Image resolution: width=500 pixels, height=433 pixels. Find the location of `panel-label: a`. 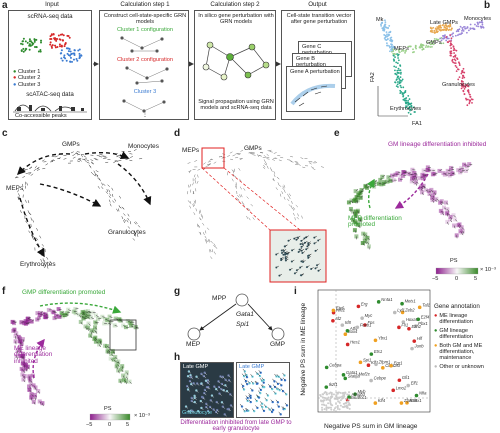

panel-label: a is located at coordinates (5, 5).